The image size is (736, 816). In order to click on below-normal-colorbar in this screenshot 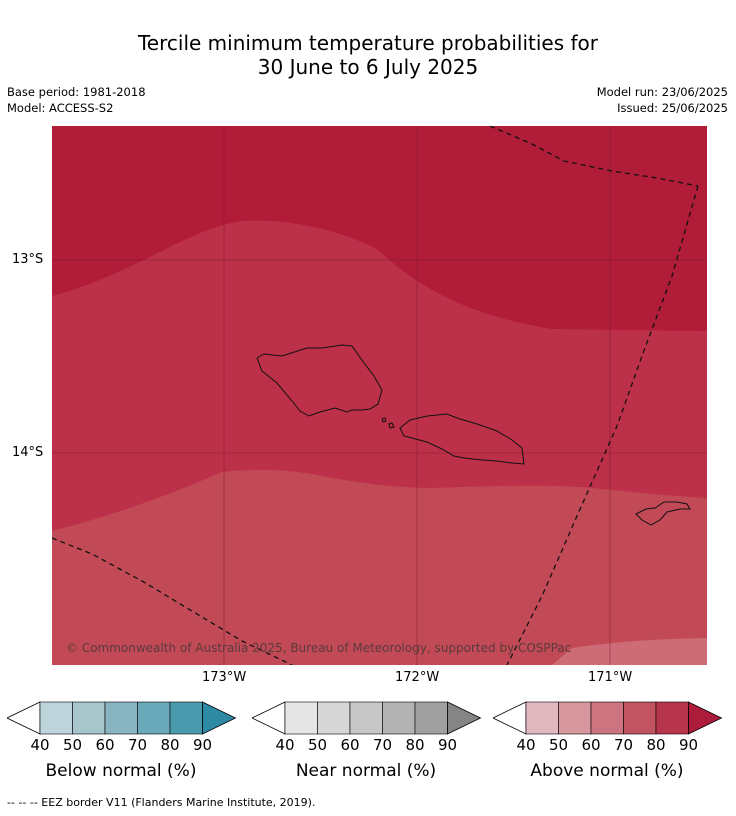, I will do `click(122, 718)`.